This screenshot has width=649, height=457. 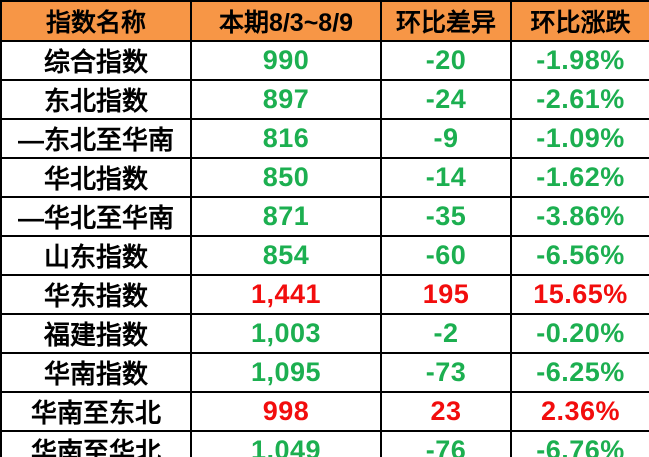 What do you see at coordinates (579, 138) in the screenshot?
I see `change-cell: -1.09%` at bounding box center [579, 138].